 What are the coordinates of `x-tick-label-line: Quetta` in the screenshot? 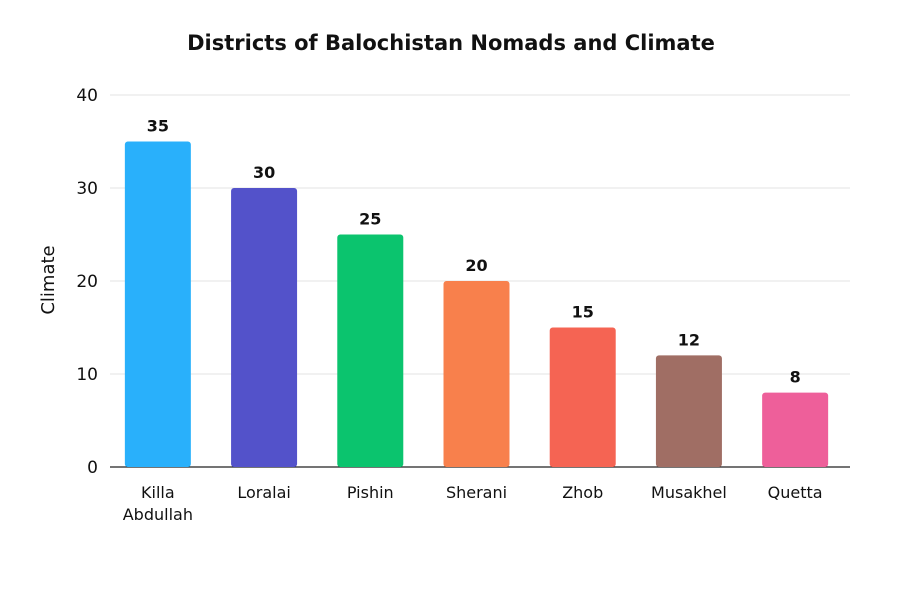 It's located at (795, 492).